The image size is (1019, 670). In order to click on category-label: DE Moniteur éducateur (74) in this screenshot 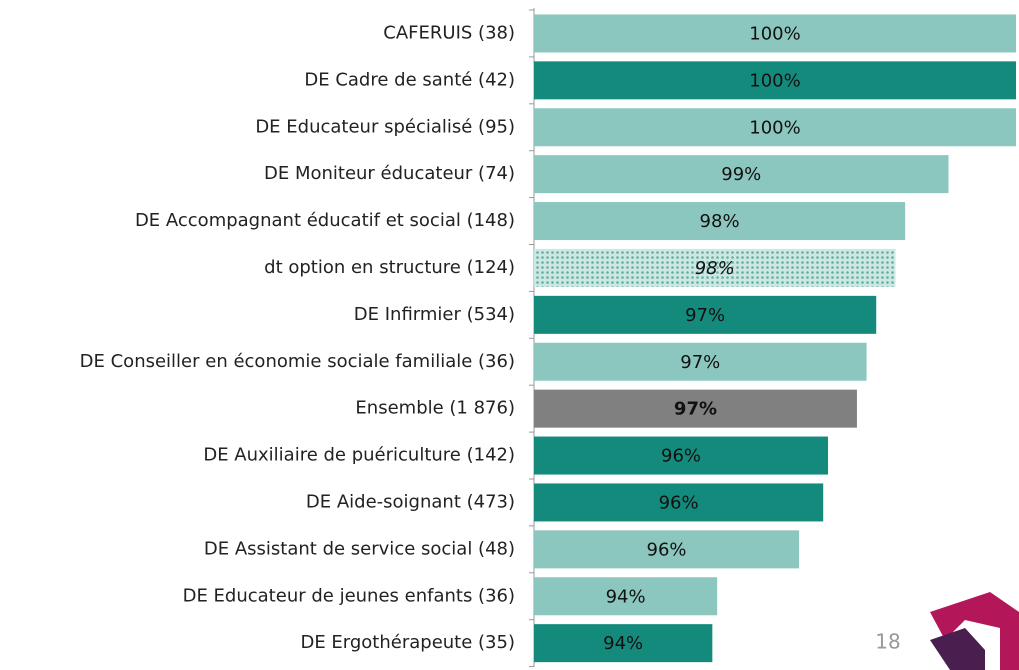, I will do `click(389, 173)`.